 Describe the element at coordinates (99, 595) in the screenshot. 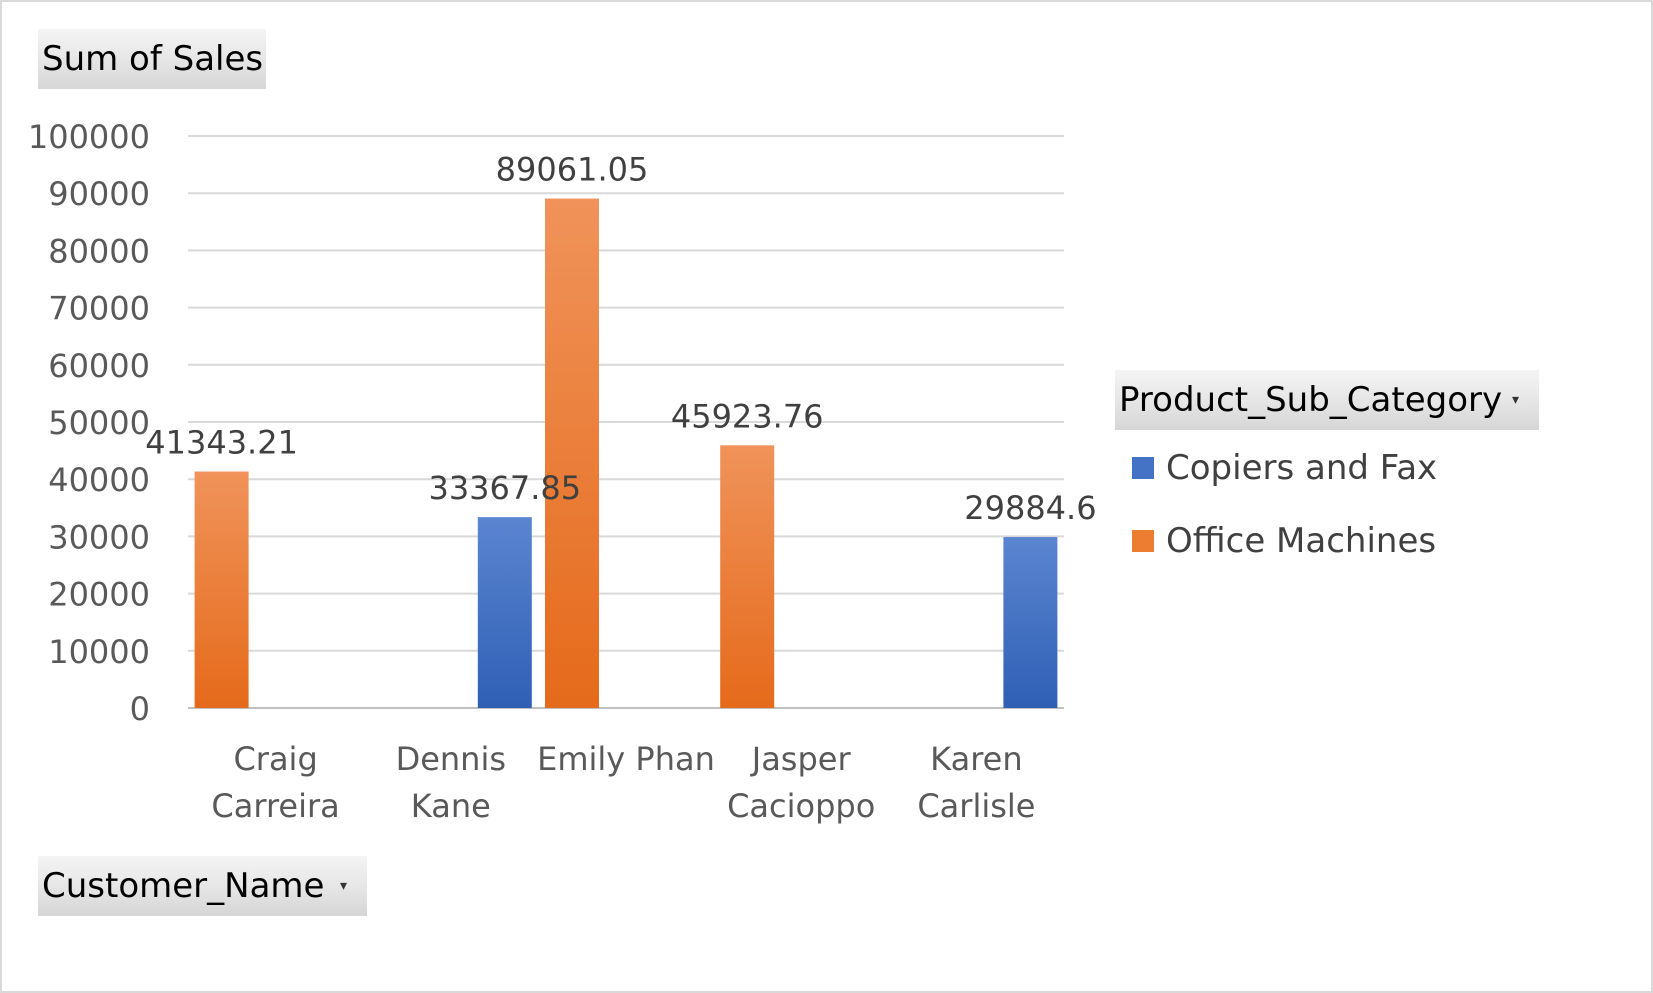

I see `y-tick-label: 20000` at that location.